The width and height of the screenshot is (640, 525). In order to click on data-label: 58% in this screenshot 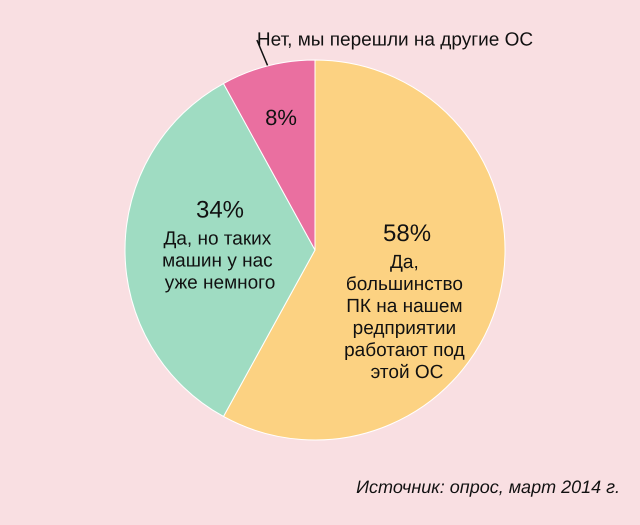, I will do `click(407, 234)`.